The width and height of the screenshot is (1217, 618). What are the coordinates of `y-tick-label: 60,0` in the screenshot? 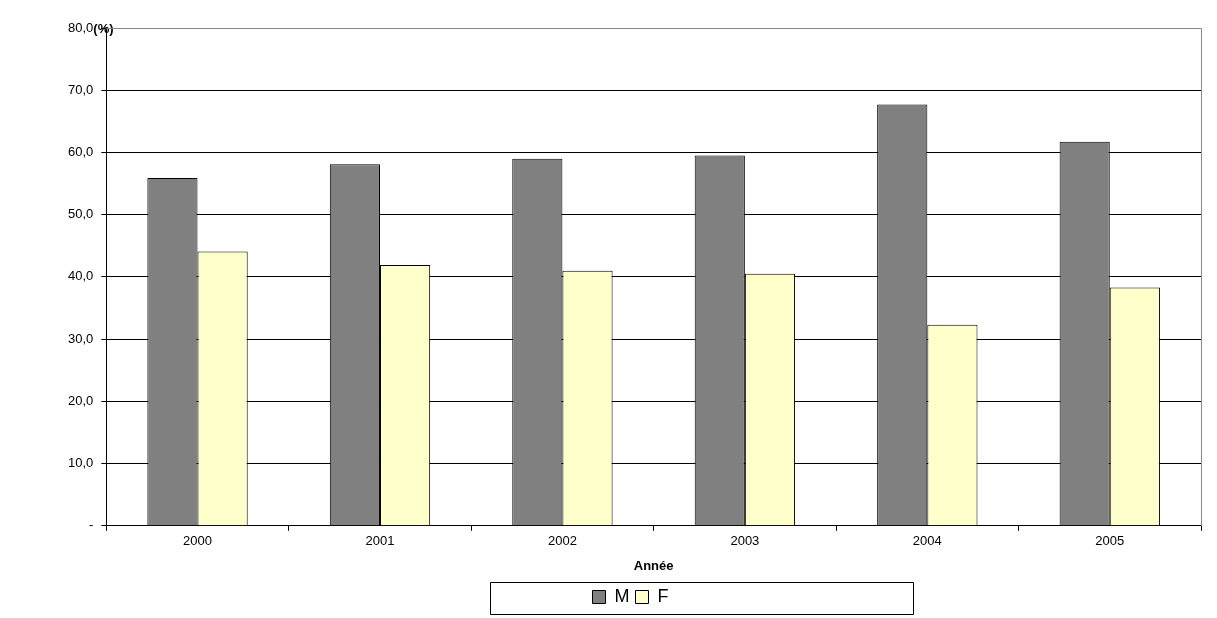 It's located at (80, 152).